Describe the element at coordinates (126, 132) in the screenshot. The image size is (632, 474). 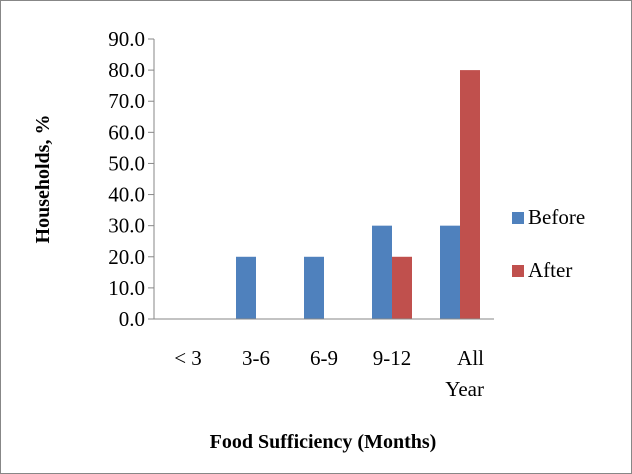
I see `y-tick-label: 60.0` at that location.